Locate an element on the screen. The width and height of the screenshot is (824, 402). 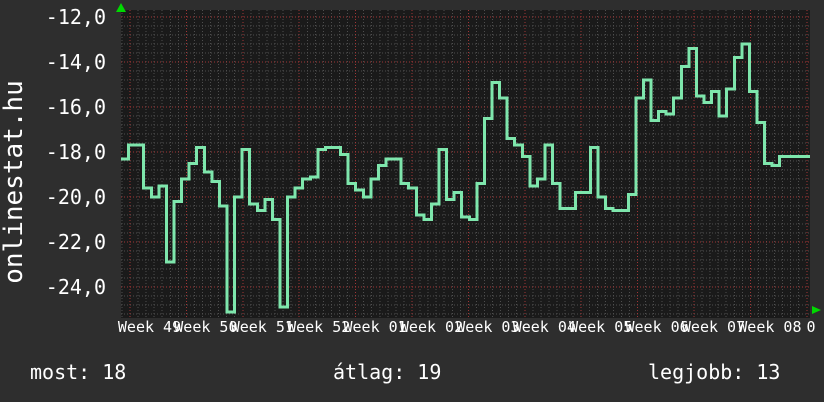
y-axis-label: -20,0 is located at coordinates (75, 197).